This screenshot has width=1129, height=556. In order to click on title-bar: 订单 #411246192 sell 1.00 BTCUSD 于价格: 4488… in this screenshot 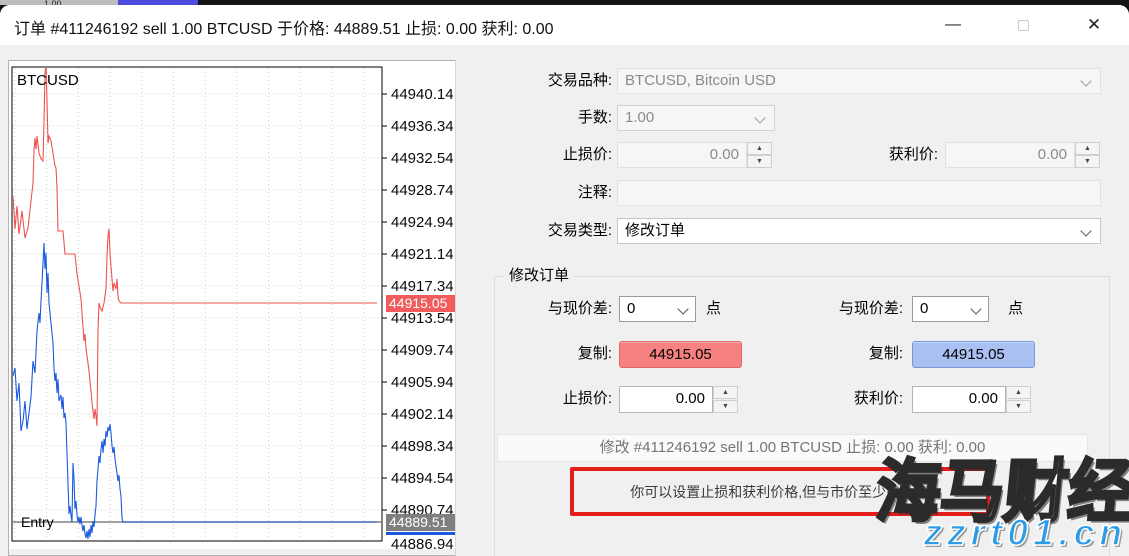, I will do `click(564, 25)`.